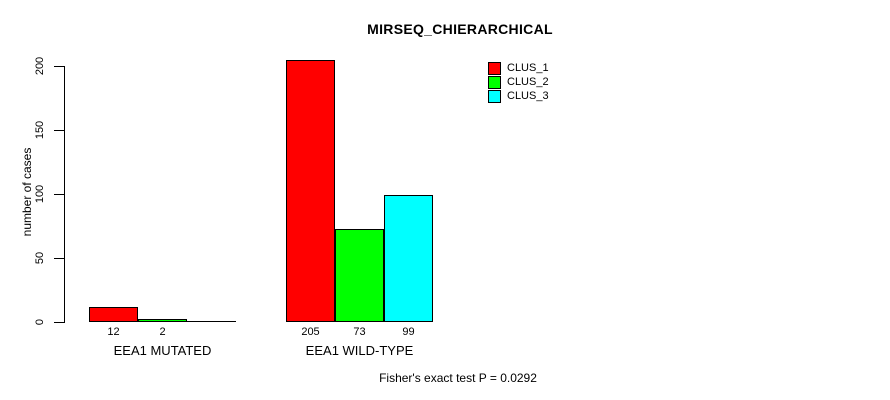 The height and width of the screenshot is (400, 890). I want to click on legend-label: CLUS_2, so click(528, 82).